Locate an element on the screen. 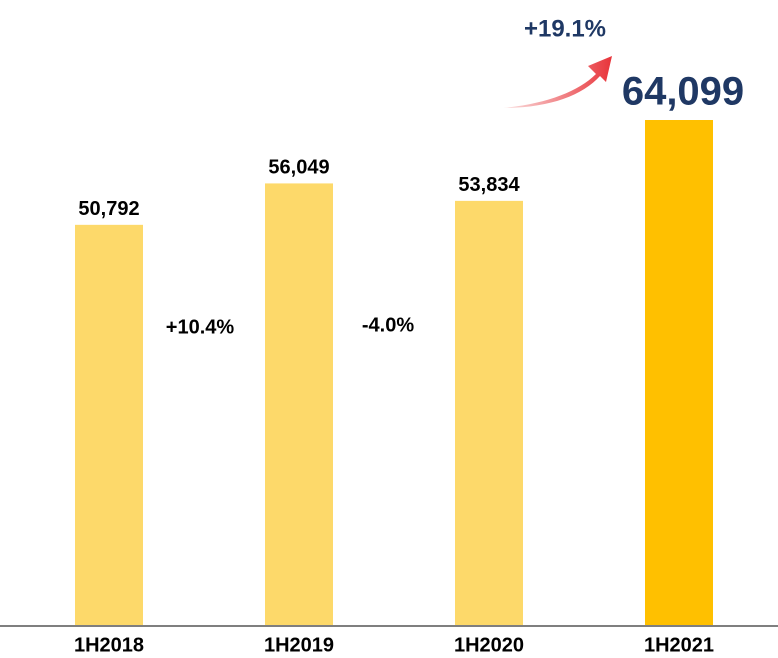 Image resolution: width=778 pixels, height=658 pixels. growth-arrow is located at coordinates (557, 82).